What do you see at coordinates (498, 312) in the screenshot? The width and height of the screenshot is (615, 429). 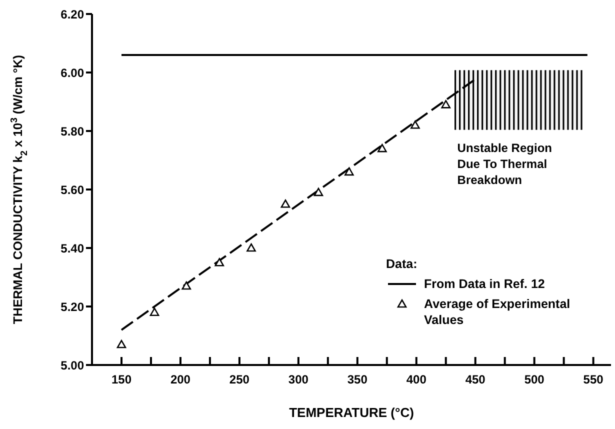 I see `legend-label: Average of Experimental Values` at bounding box center [498, 312].